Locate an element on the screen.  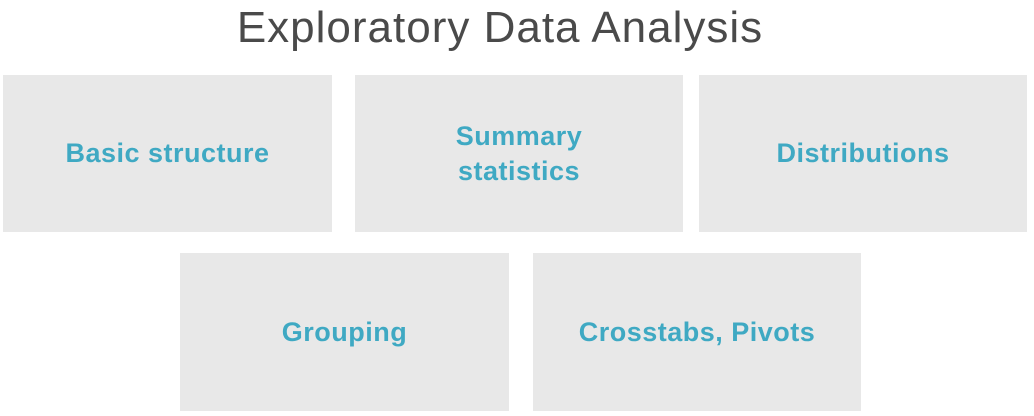
topic-label: Summary statistics is located at coordinates (519, 153).